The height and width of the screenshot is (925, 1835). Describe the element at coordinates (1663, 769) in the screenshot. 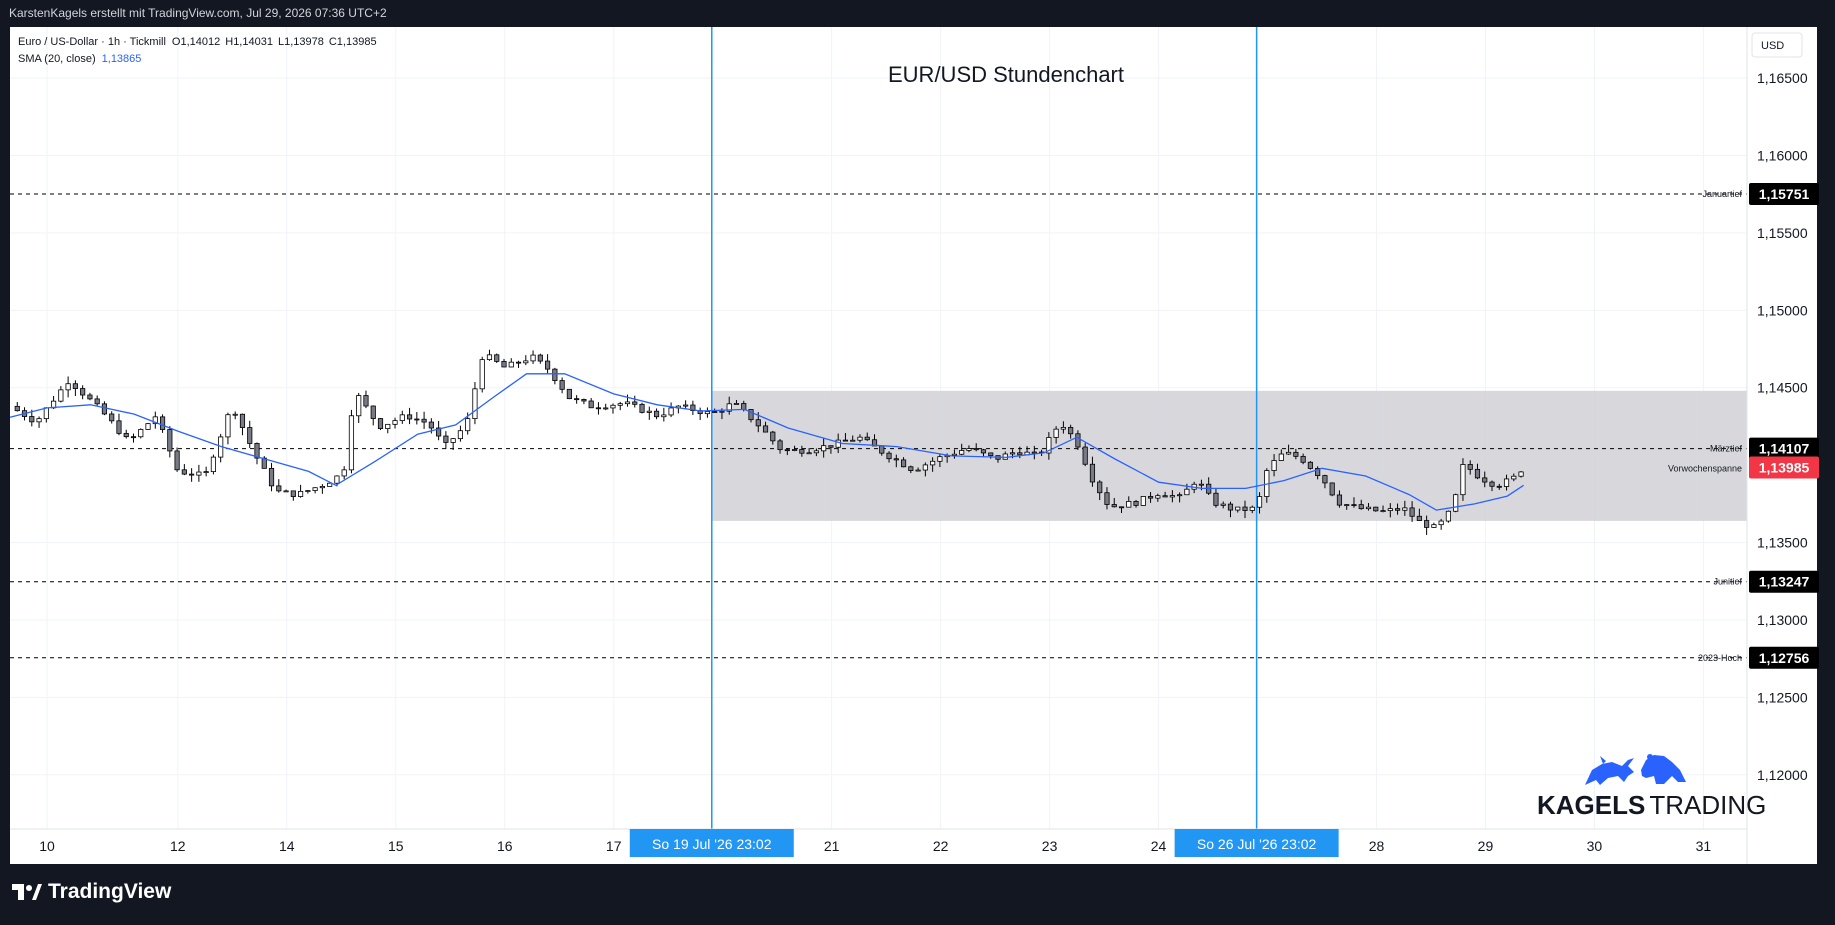

I see `bear-icon` at that location.